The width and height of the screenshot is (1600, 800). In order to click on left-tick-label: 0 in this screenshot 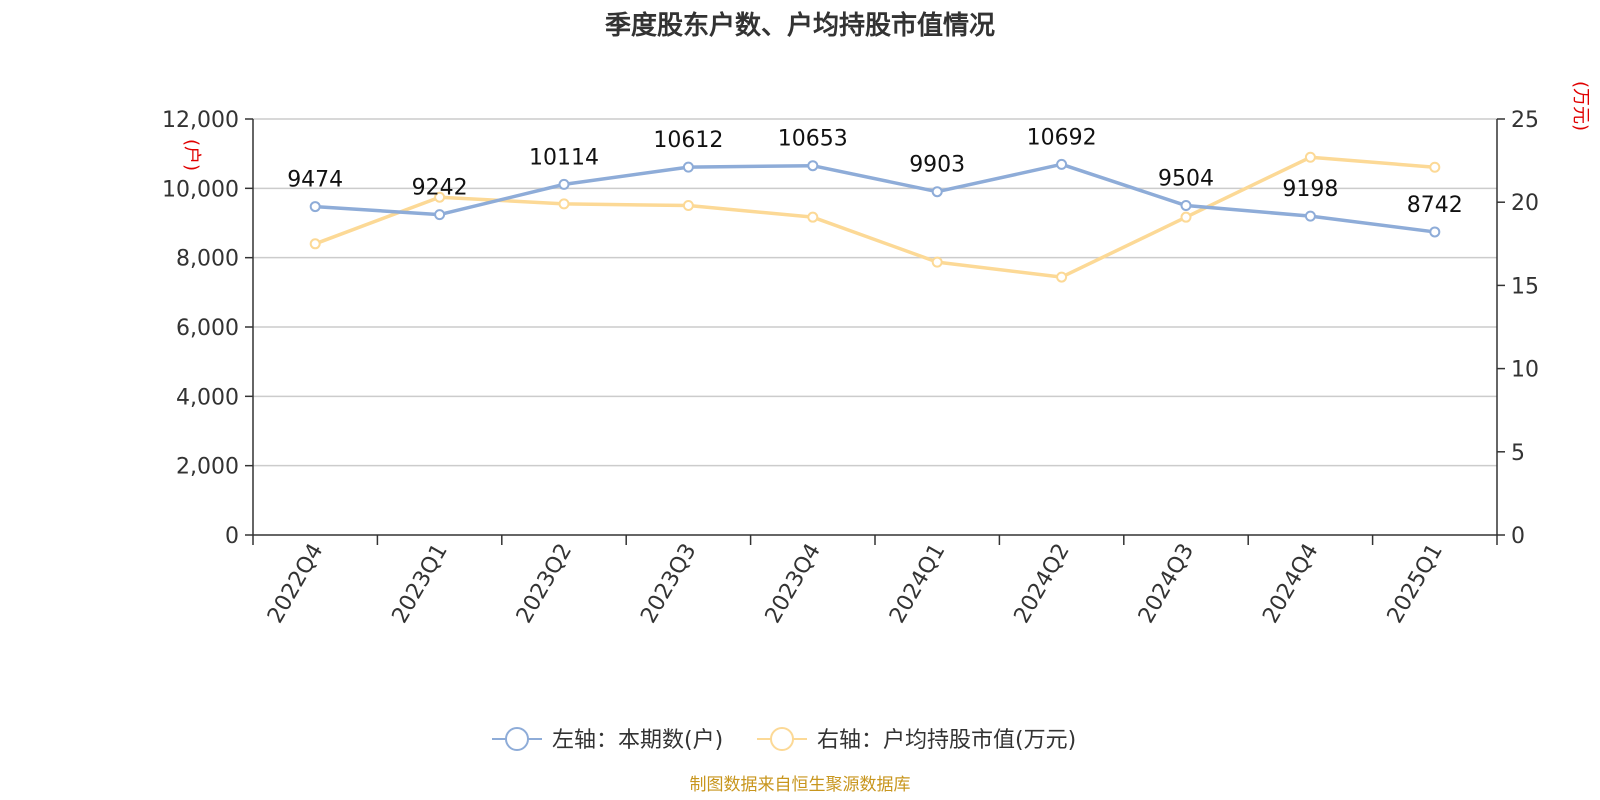, I will do `click(232, 536)`.